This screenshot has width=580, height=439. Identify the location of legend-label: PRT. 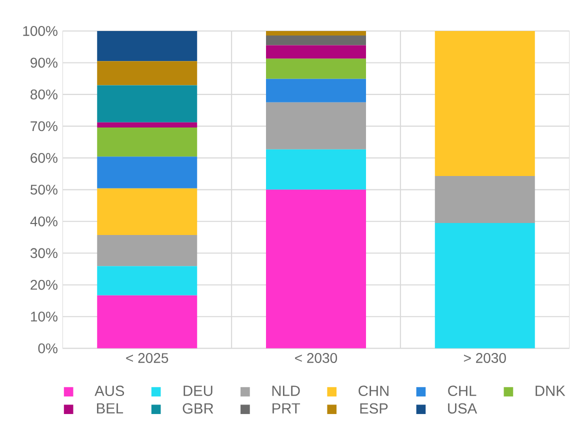
(286, 408).